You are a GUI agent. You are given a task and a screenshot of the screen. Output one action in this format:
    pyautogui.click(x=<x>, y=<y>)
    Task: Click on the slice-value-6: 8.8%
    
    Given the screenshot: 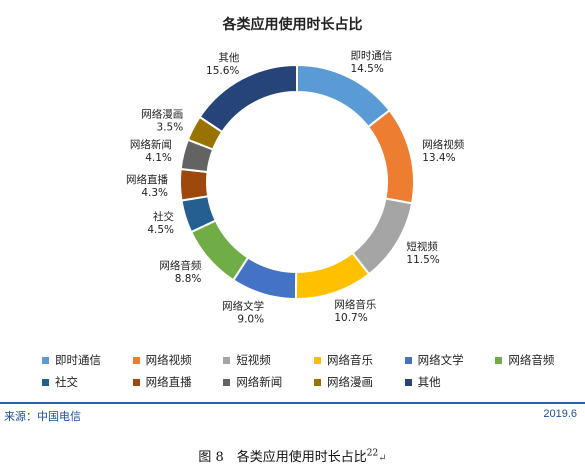 What is the action you would take?
    pyautogui.click(x=188, y=279)
    